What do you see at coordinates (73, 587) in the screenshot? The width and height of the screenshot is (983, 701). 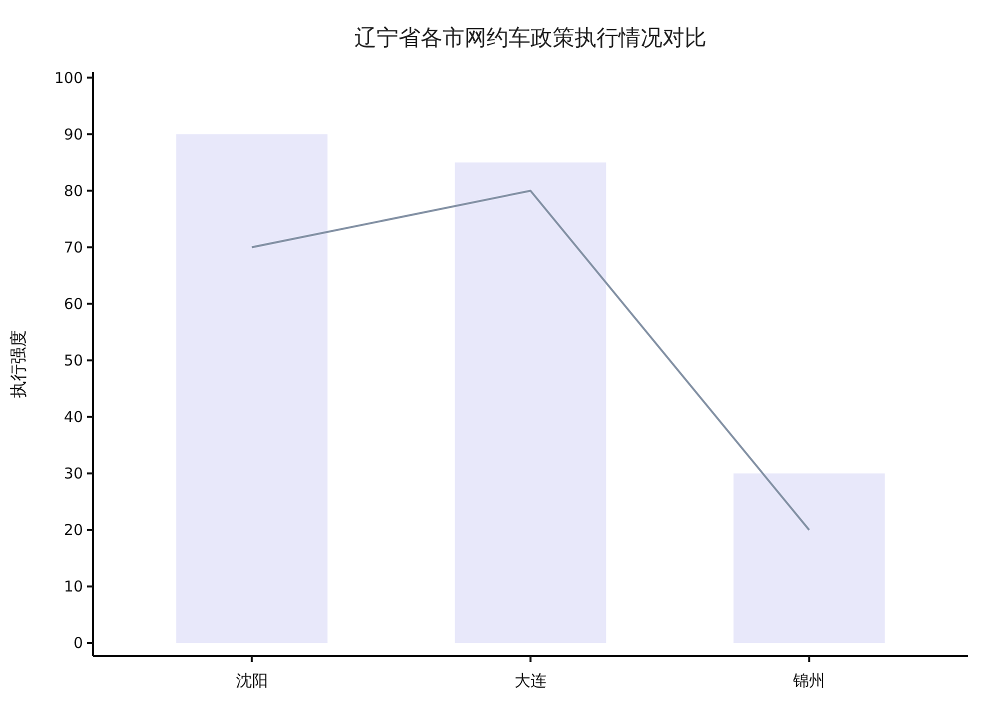 I see `y-tick-label: 10` at bounding box center [73, 587].